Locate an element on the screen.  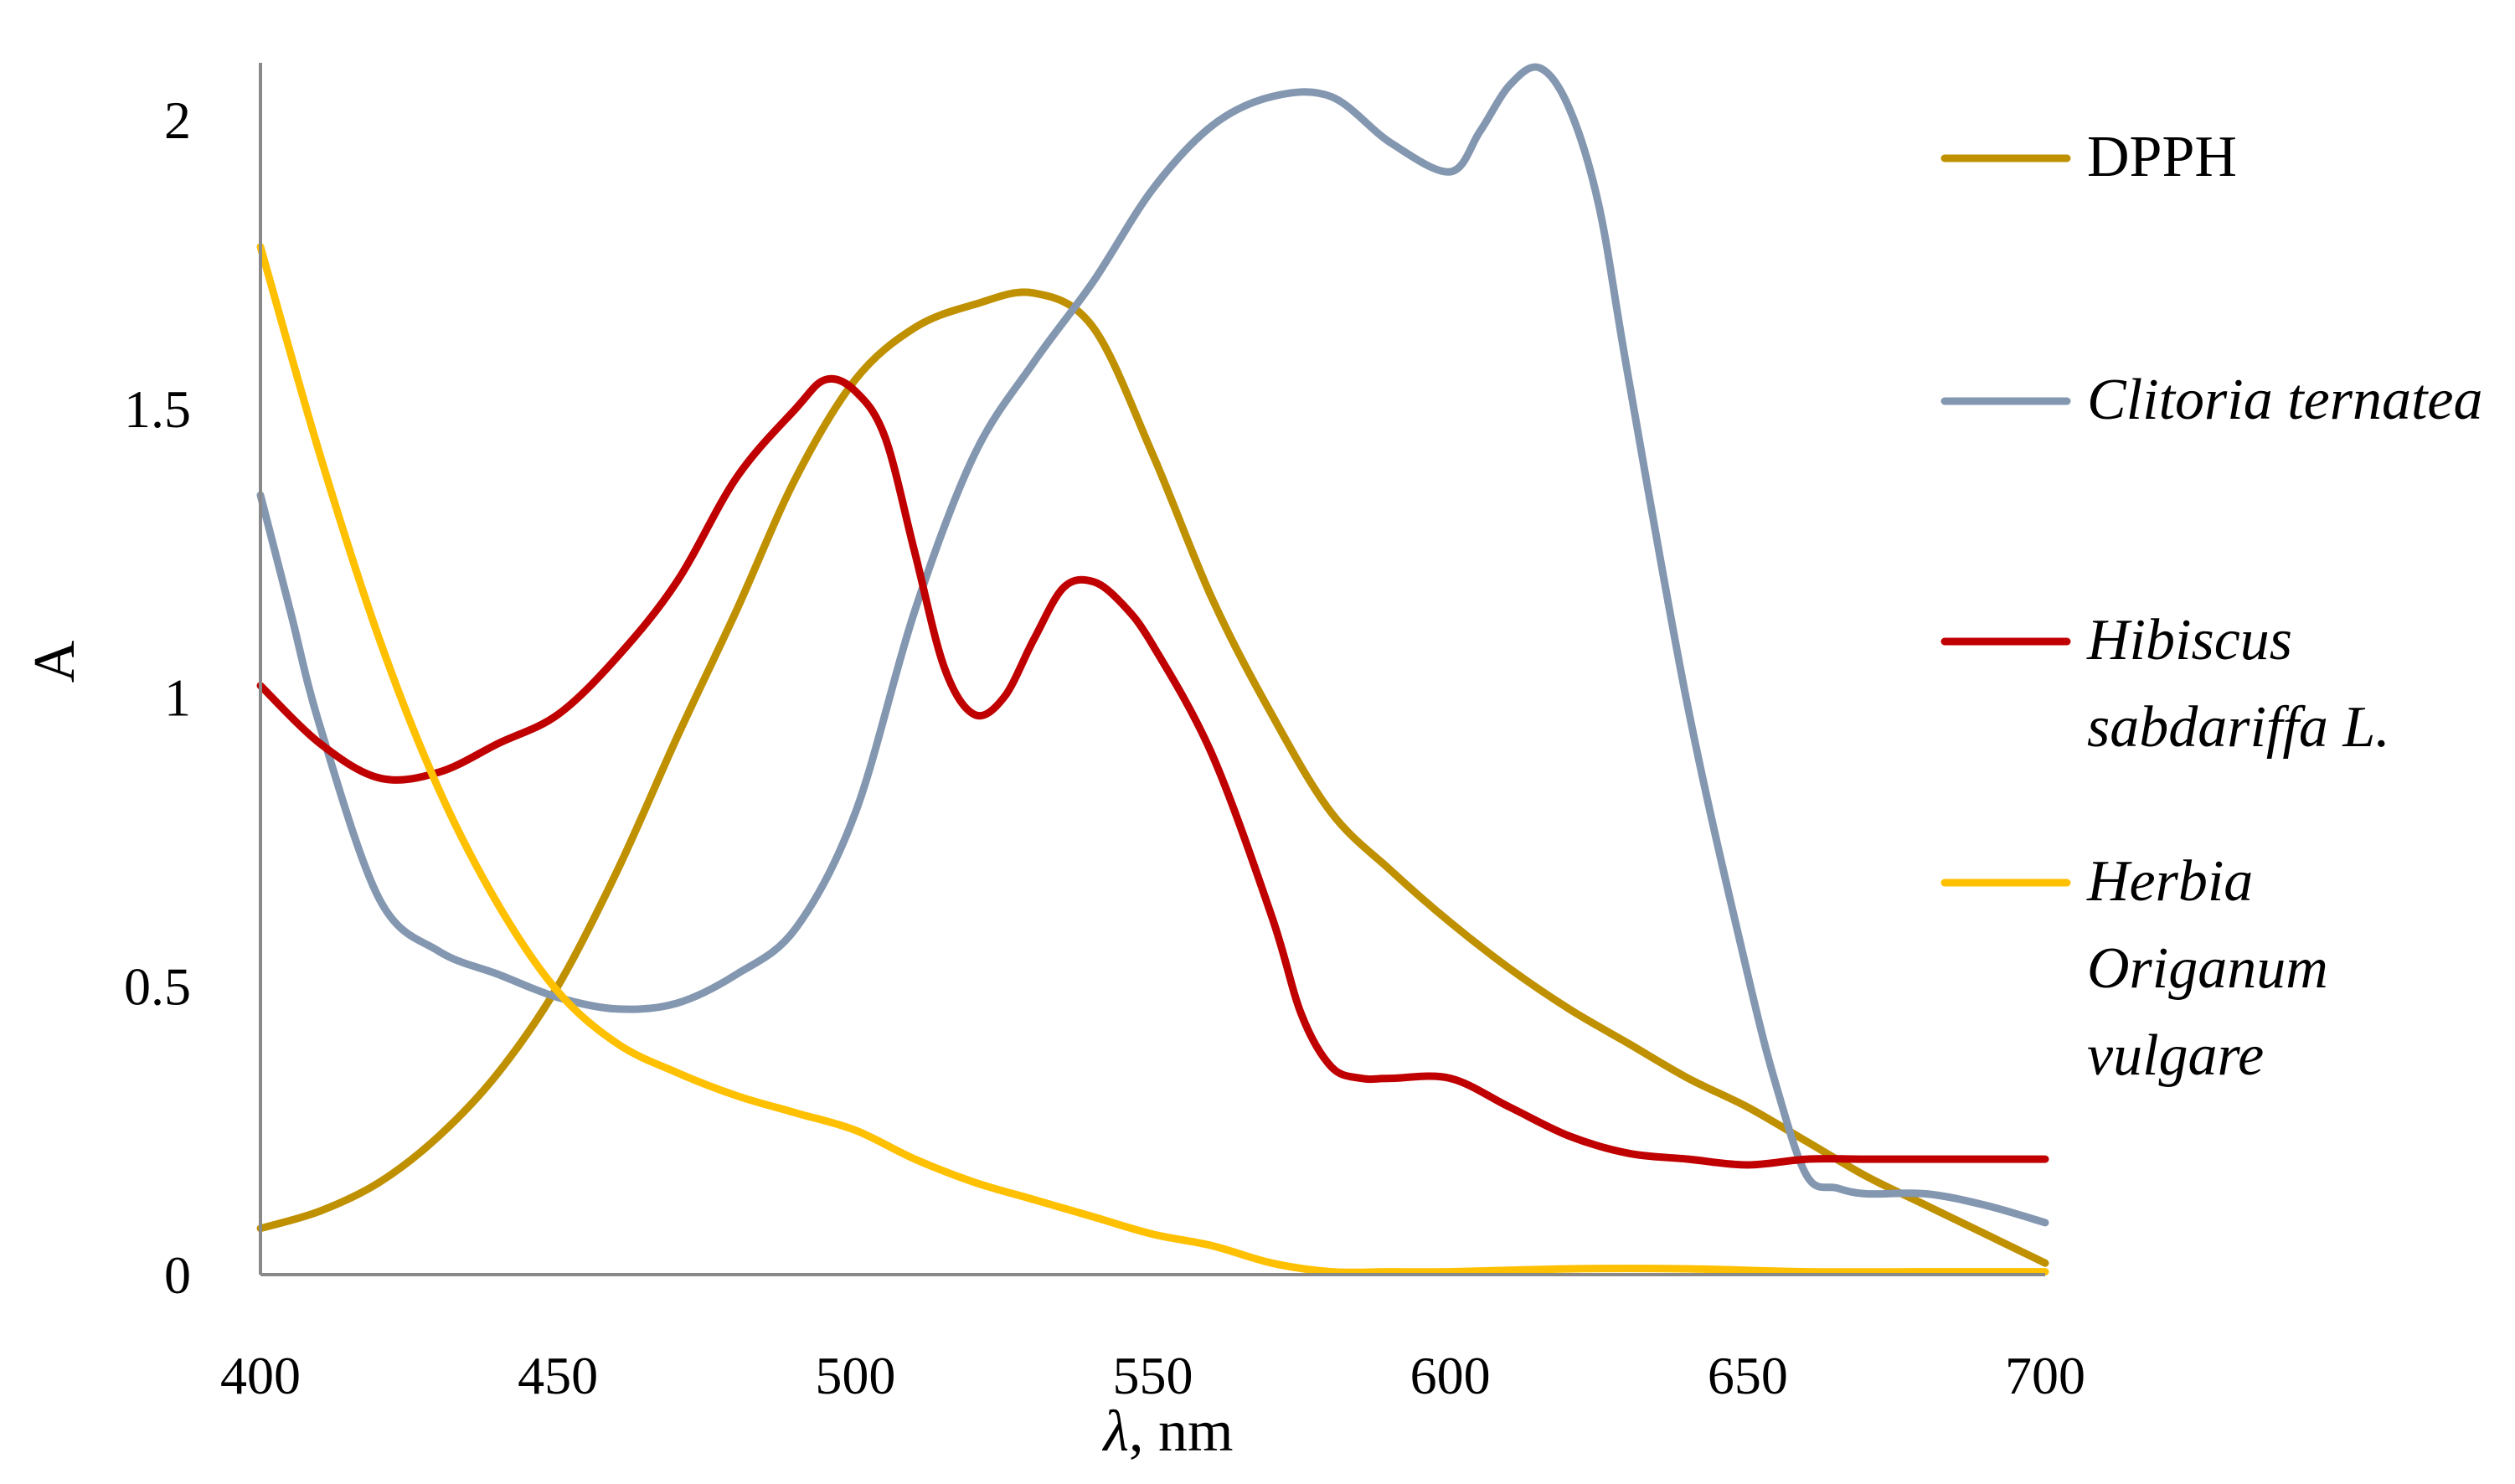
x-tick-label: 700 is located at coordinates (2045, 1375).